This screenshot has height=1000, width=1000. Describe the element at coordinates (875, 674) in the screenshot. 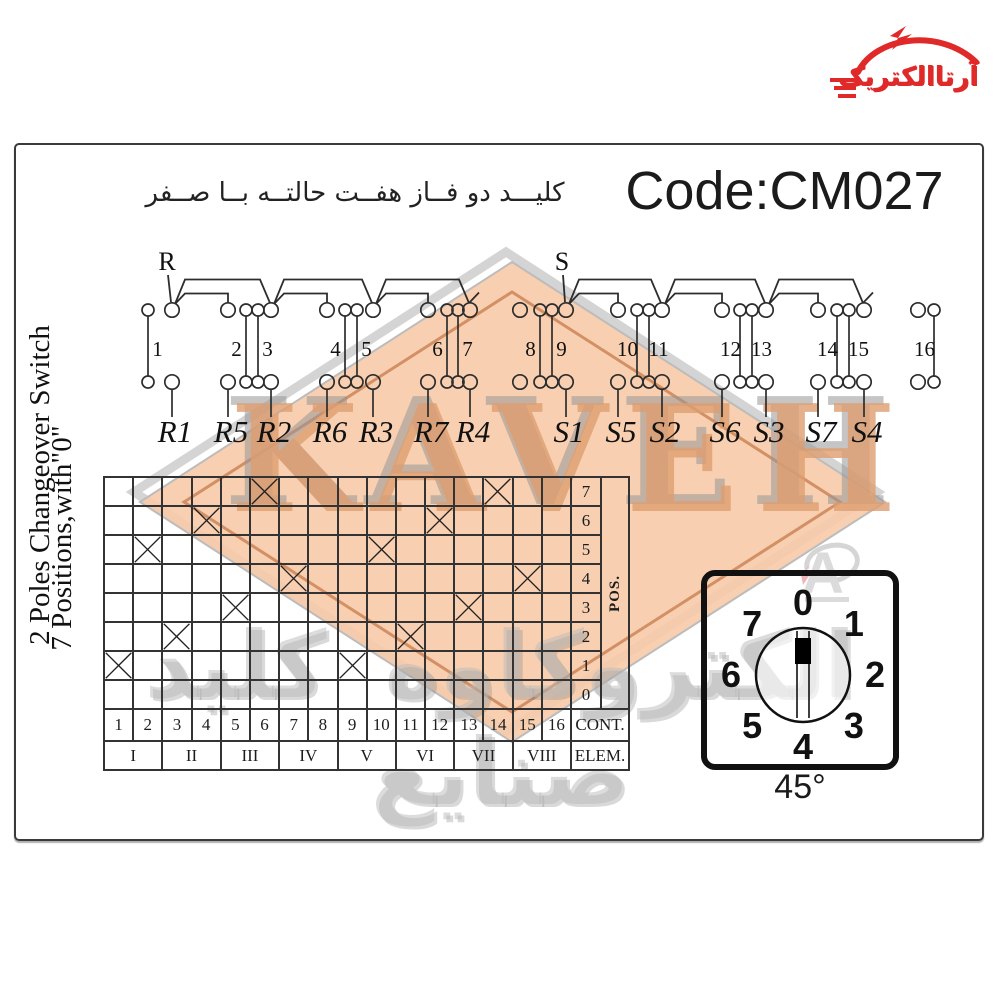

I see `knob-position-number: 2` at that location.